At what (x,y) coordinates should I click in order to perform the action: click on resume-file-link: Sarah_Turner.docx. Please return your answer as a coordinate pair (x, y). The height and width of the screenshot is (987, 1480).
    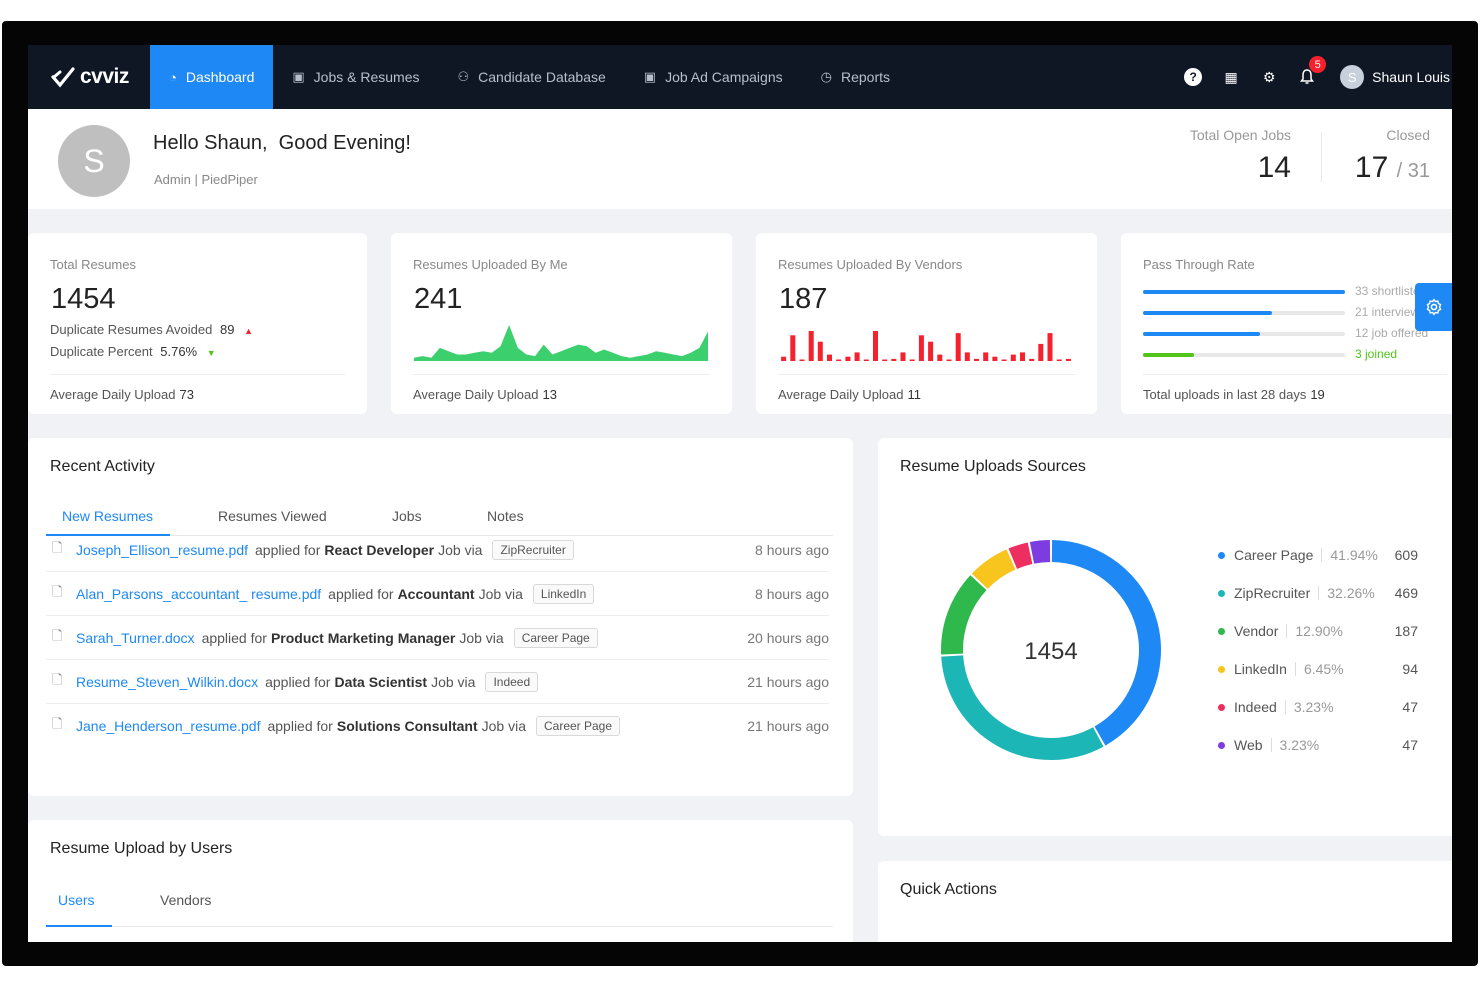
    Looking at the image, I should click on (135, 637).